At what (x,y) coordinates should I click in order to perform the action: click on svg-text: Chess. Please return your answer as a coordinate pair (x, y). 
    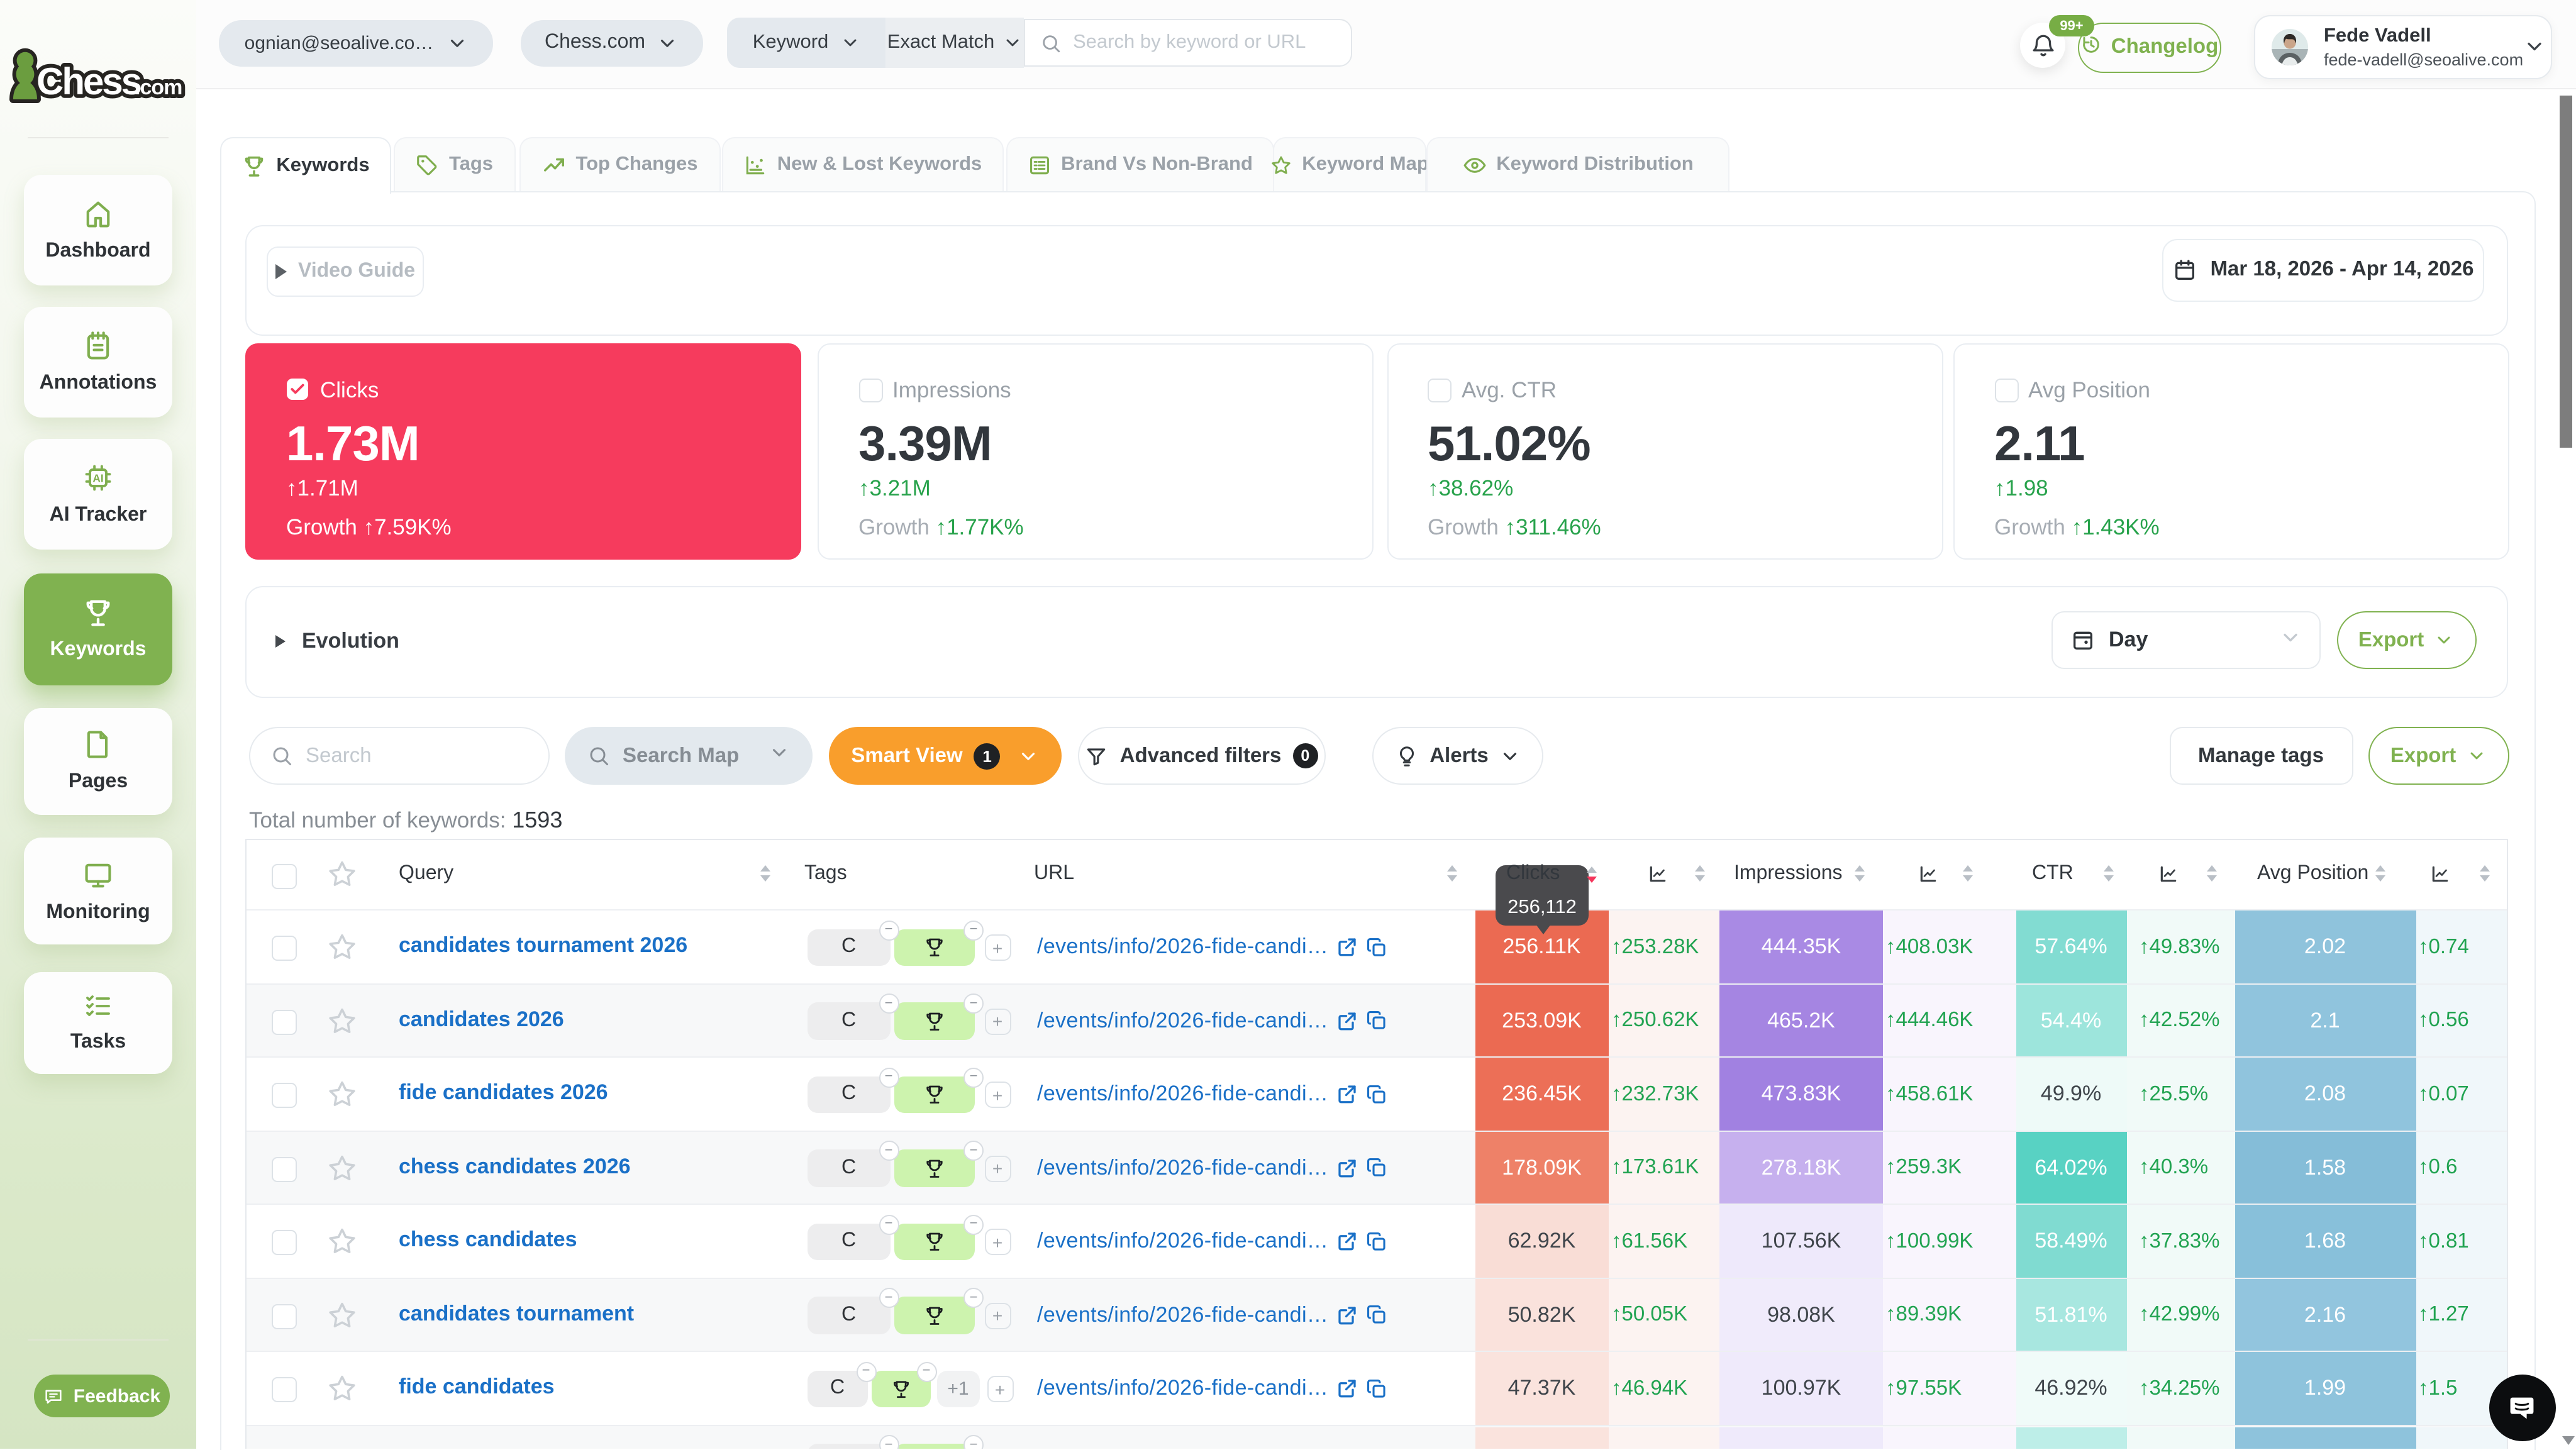
    Looking at the image, I should click on (88, 81).